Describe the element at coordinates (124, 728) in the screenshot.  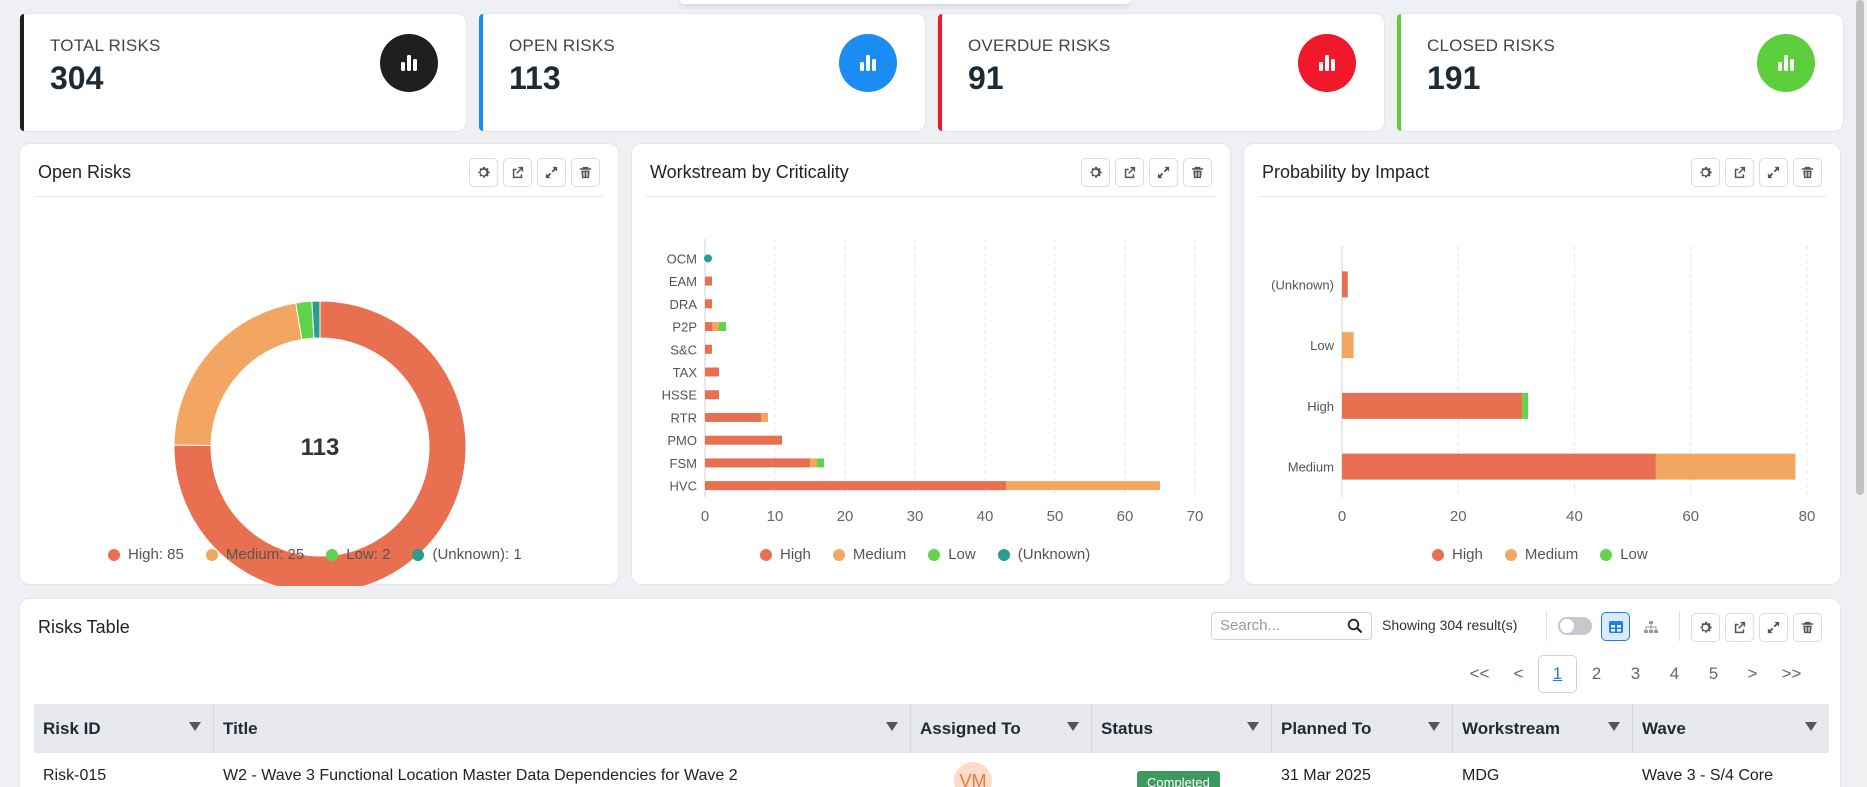
I see `column-header-risk-id: Risk ID` at that location.